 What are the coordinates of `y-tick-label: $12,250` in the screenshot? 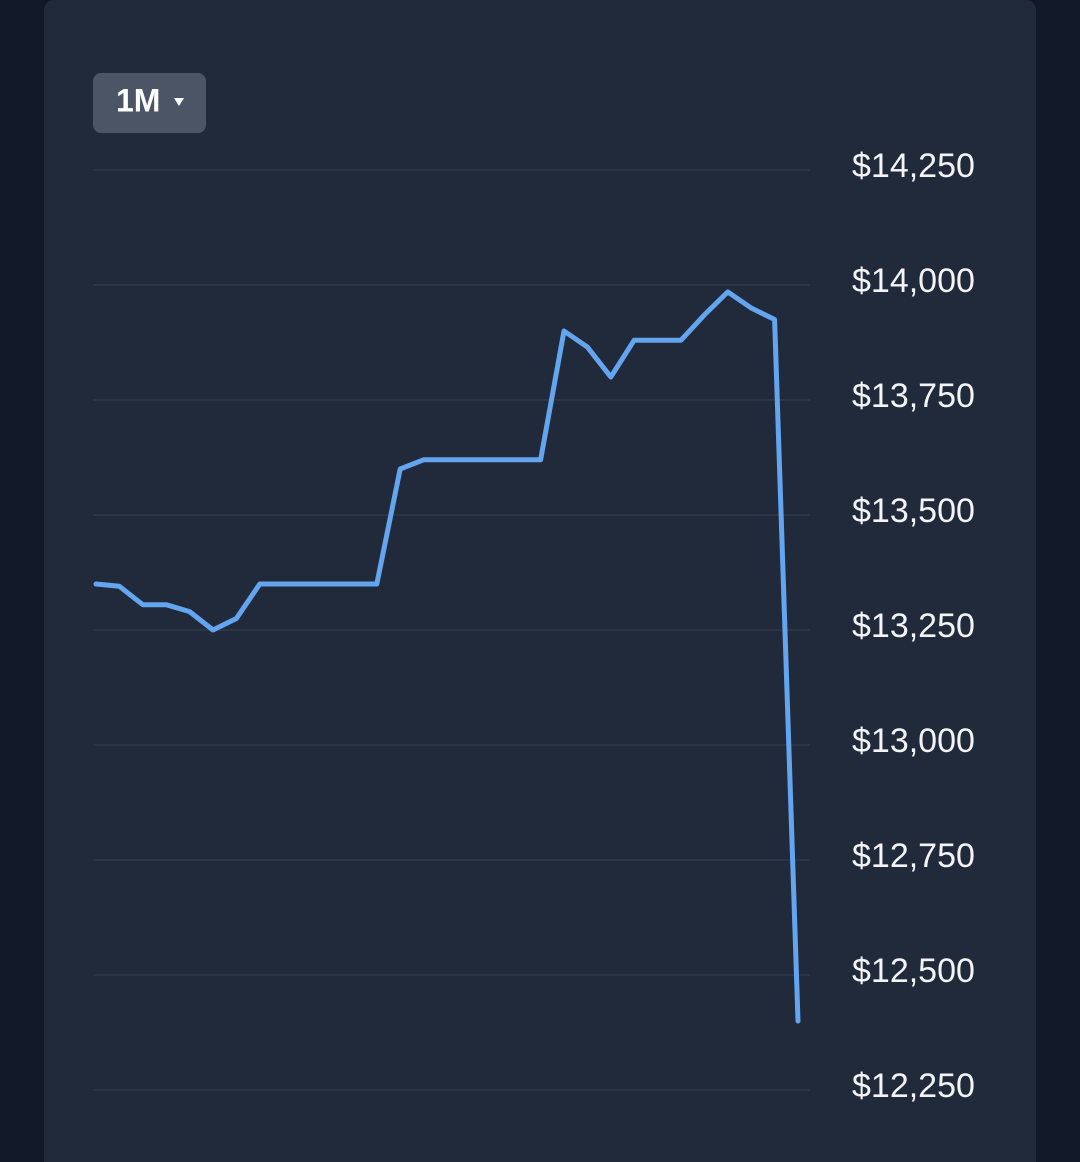 It's located at (913, 1086).